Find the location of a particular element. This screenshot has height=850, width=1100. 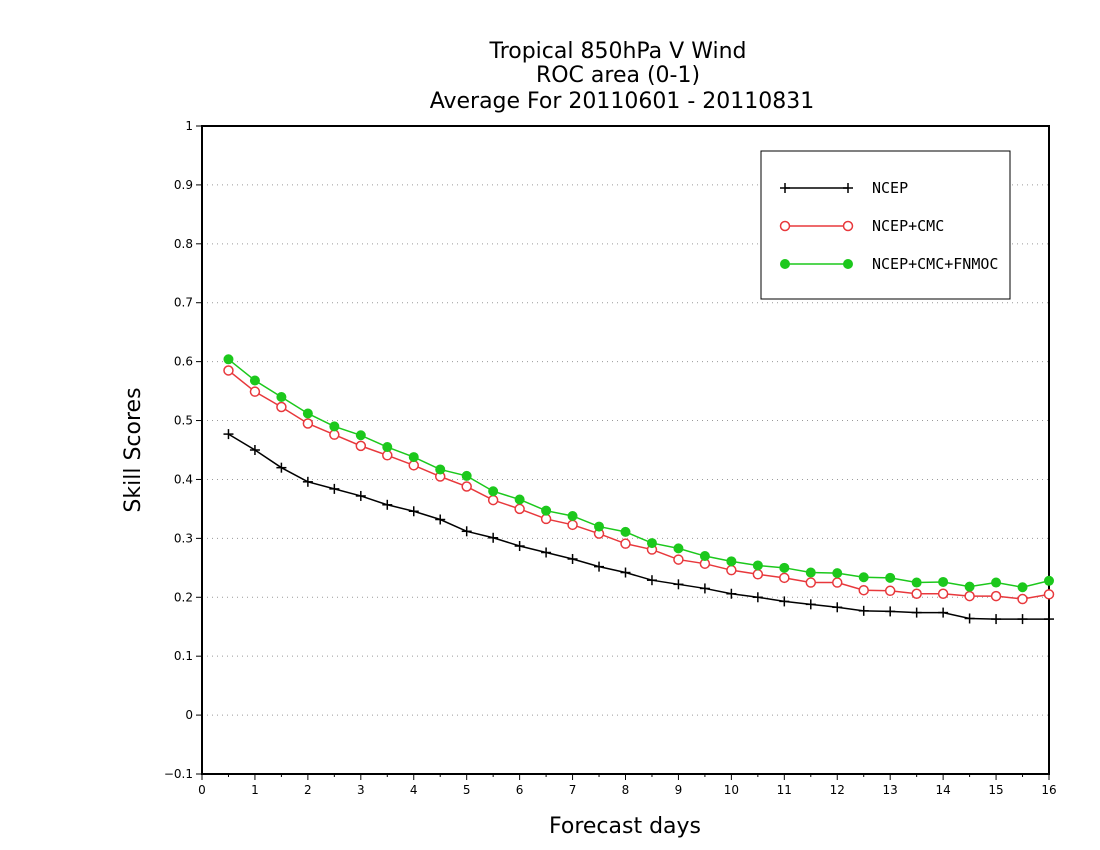

y-tick-label: 0.5 is located at coordinates (183, 421).